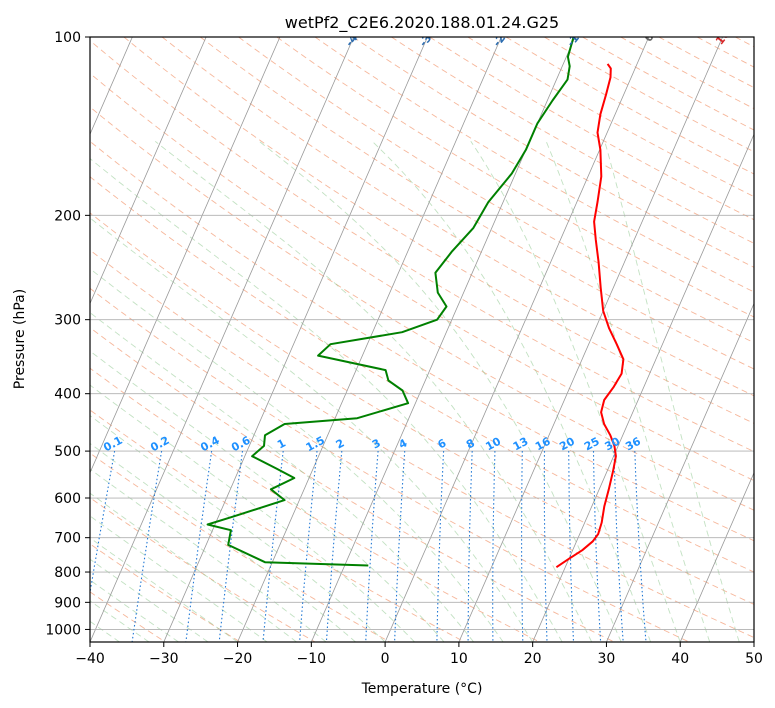 Image resolution: width=775 pixels, height=708 pixels. I want to click on x-tick-label: 30, so click(607, 659).